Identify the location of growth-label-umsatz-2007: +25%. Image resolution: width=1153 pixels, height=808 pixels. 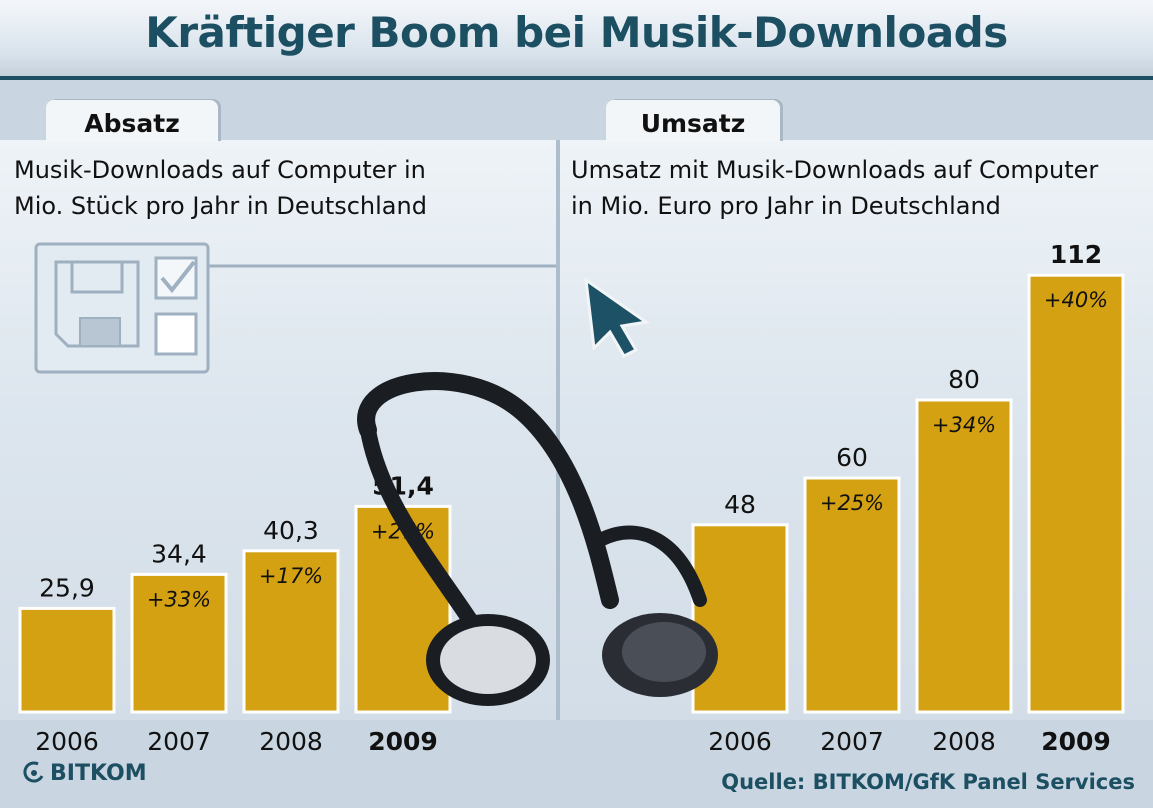
(852, 503).